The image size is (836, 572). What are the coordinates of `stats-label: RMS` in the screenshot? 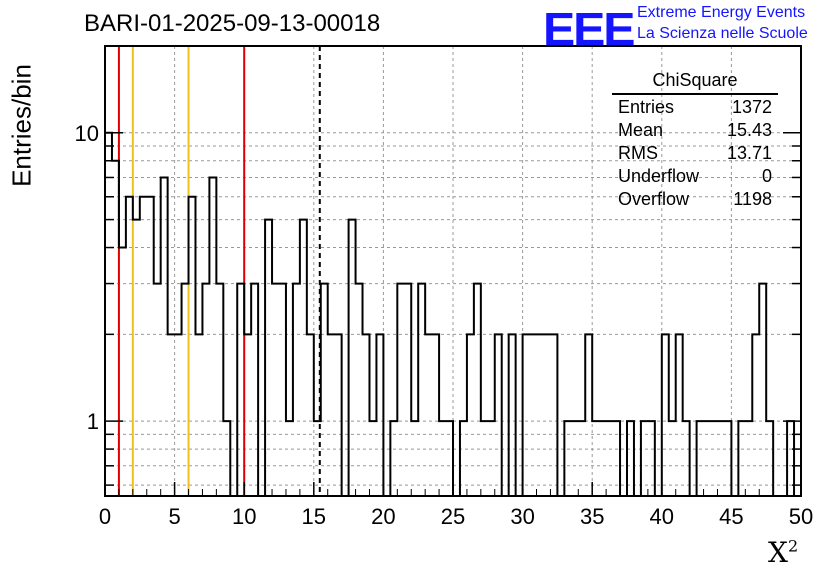 It's located at (638, 153).